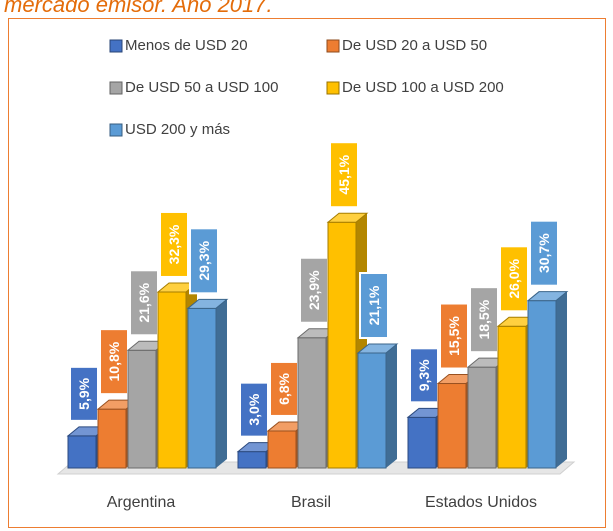 This screenshot has width=613, height=531. I want to click on data-label: 26,0%, so click(514, 278).